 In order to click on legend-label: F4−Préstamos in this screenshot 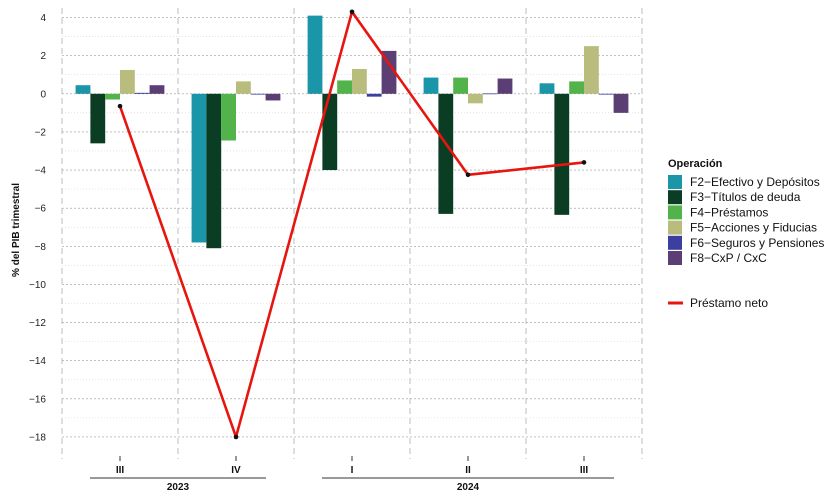, I will do `click(729, 212)`.